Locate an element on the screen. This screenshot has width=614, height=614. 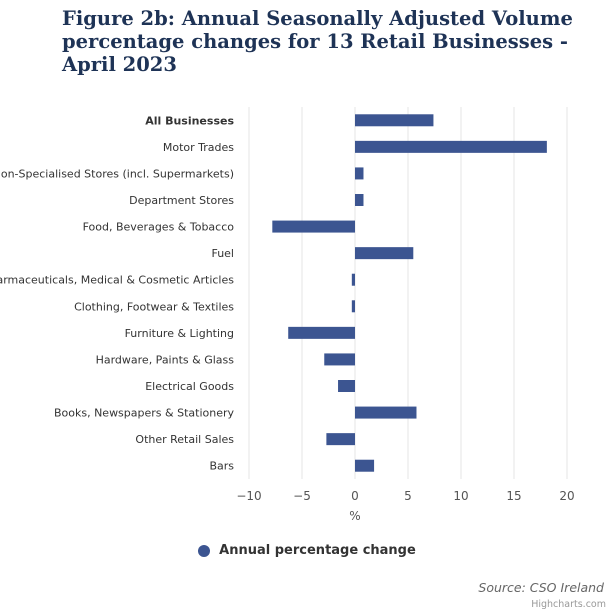
source-note: Source: CSO Ireland is located at coordinates (541, 587).